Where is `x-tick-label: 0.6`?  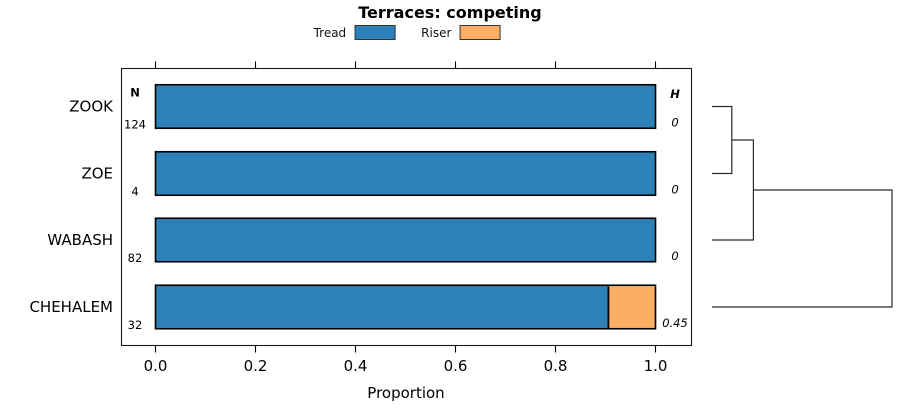
x-tick-label: 0.6 is located at coordinates (456, 366).